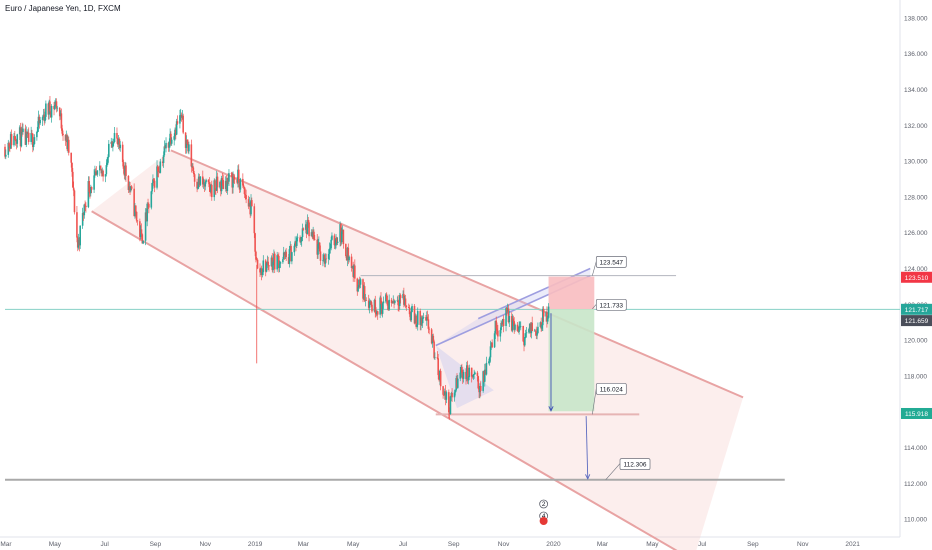 The width and height of the screenshot is (932, 550). What do you see at coordinates (916, 197) in the screenshot?
I see `y-tick-label: 128.000` at bounding box center [916, 197].